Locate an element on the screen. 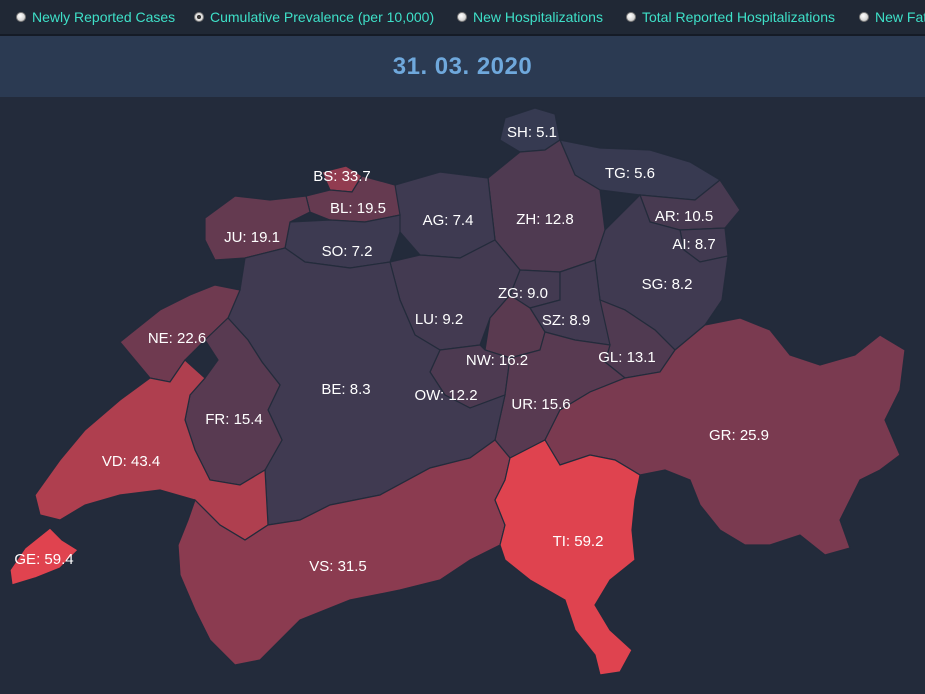 The image size is (925, 694). canton-label-ge: GE: 59.4 is located at coordinates (43, 559).